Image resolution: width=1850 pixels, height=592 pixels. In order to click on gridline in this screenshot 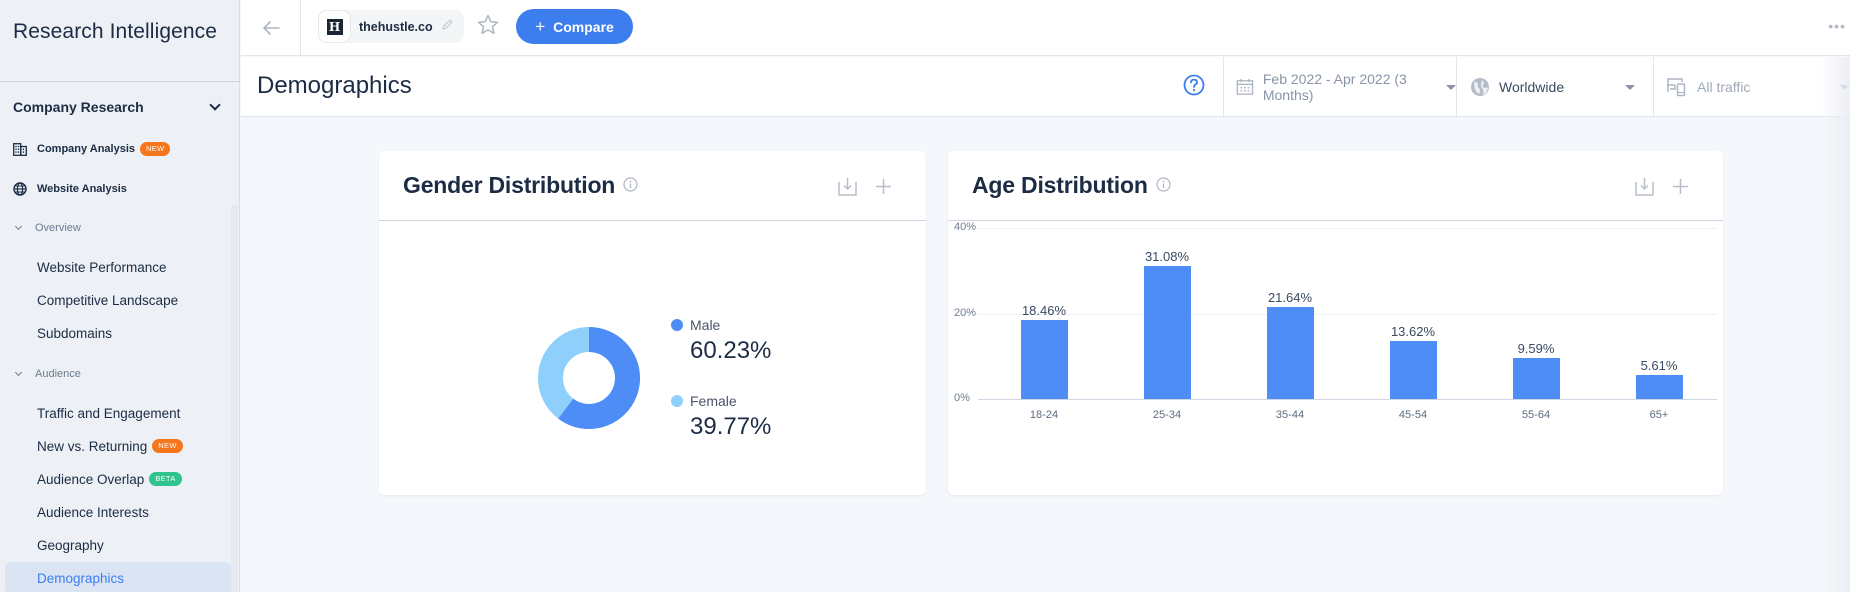, I will do `click(1347, 228)`.